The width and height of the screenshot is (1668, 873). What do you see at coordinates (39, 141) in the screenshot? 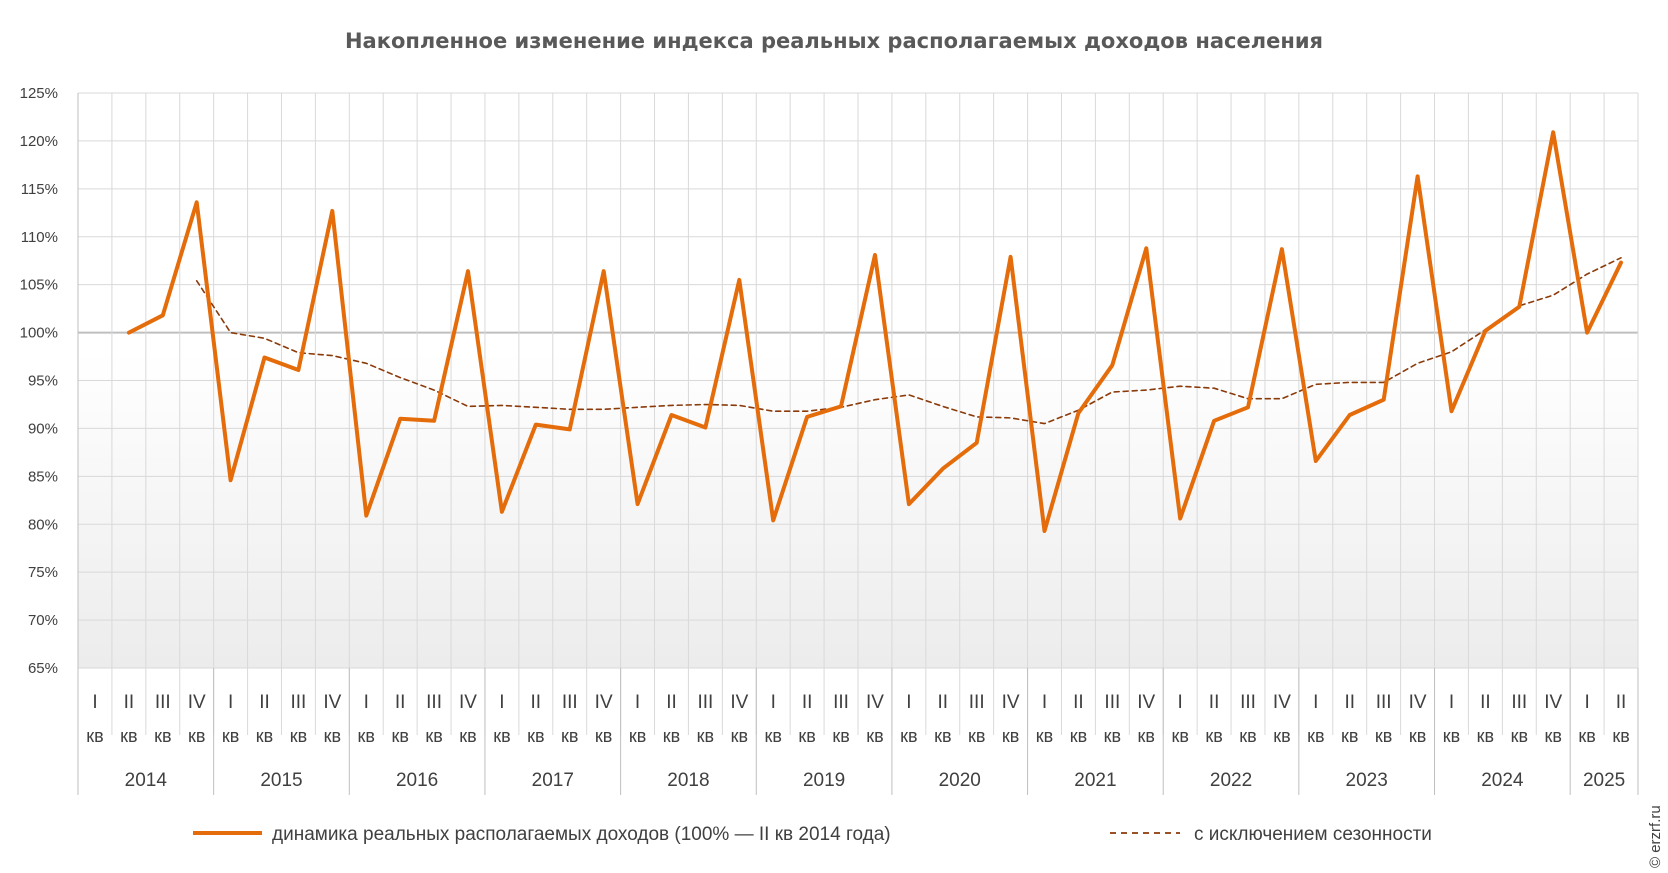
I see `y-tick-label: 120%` at bounding box center [39, 141].